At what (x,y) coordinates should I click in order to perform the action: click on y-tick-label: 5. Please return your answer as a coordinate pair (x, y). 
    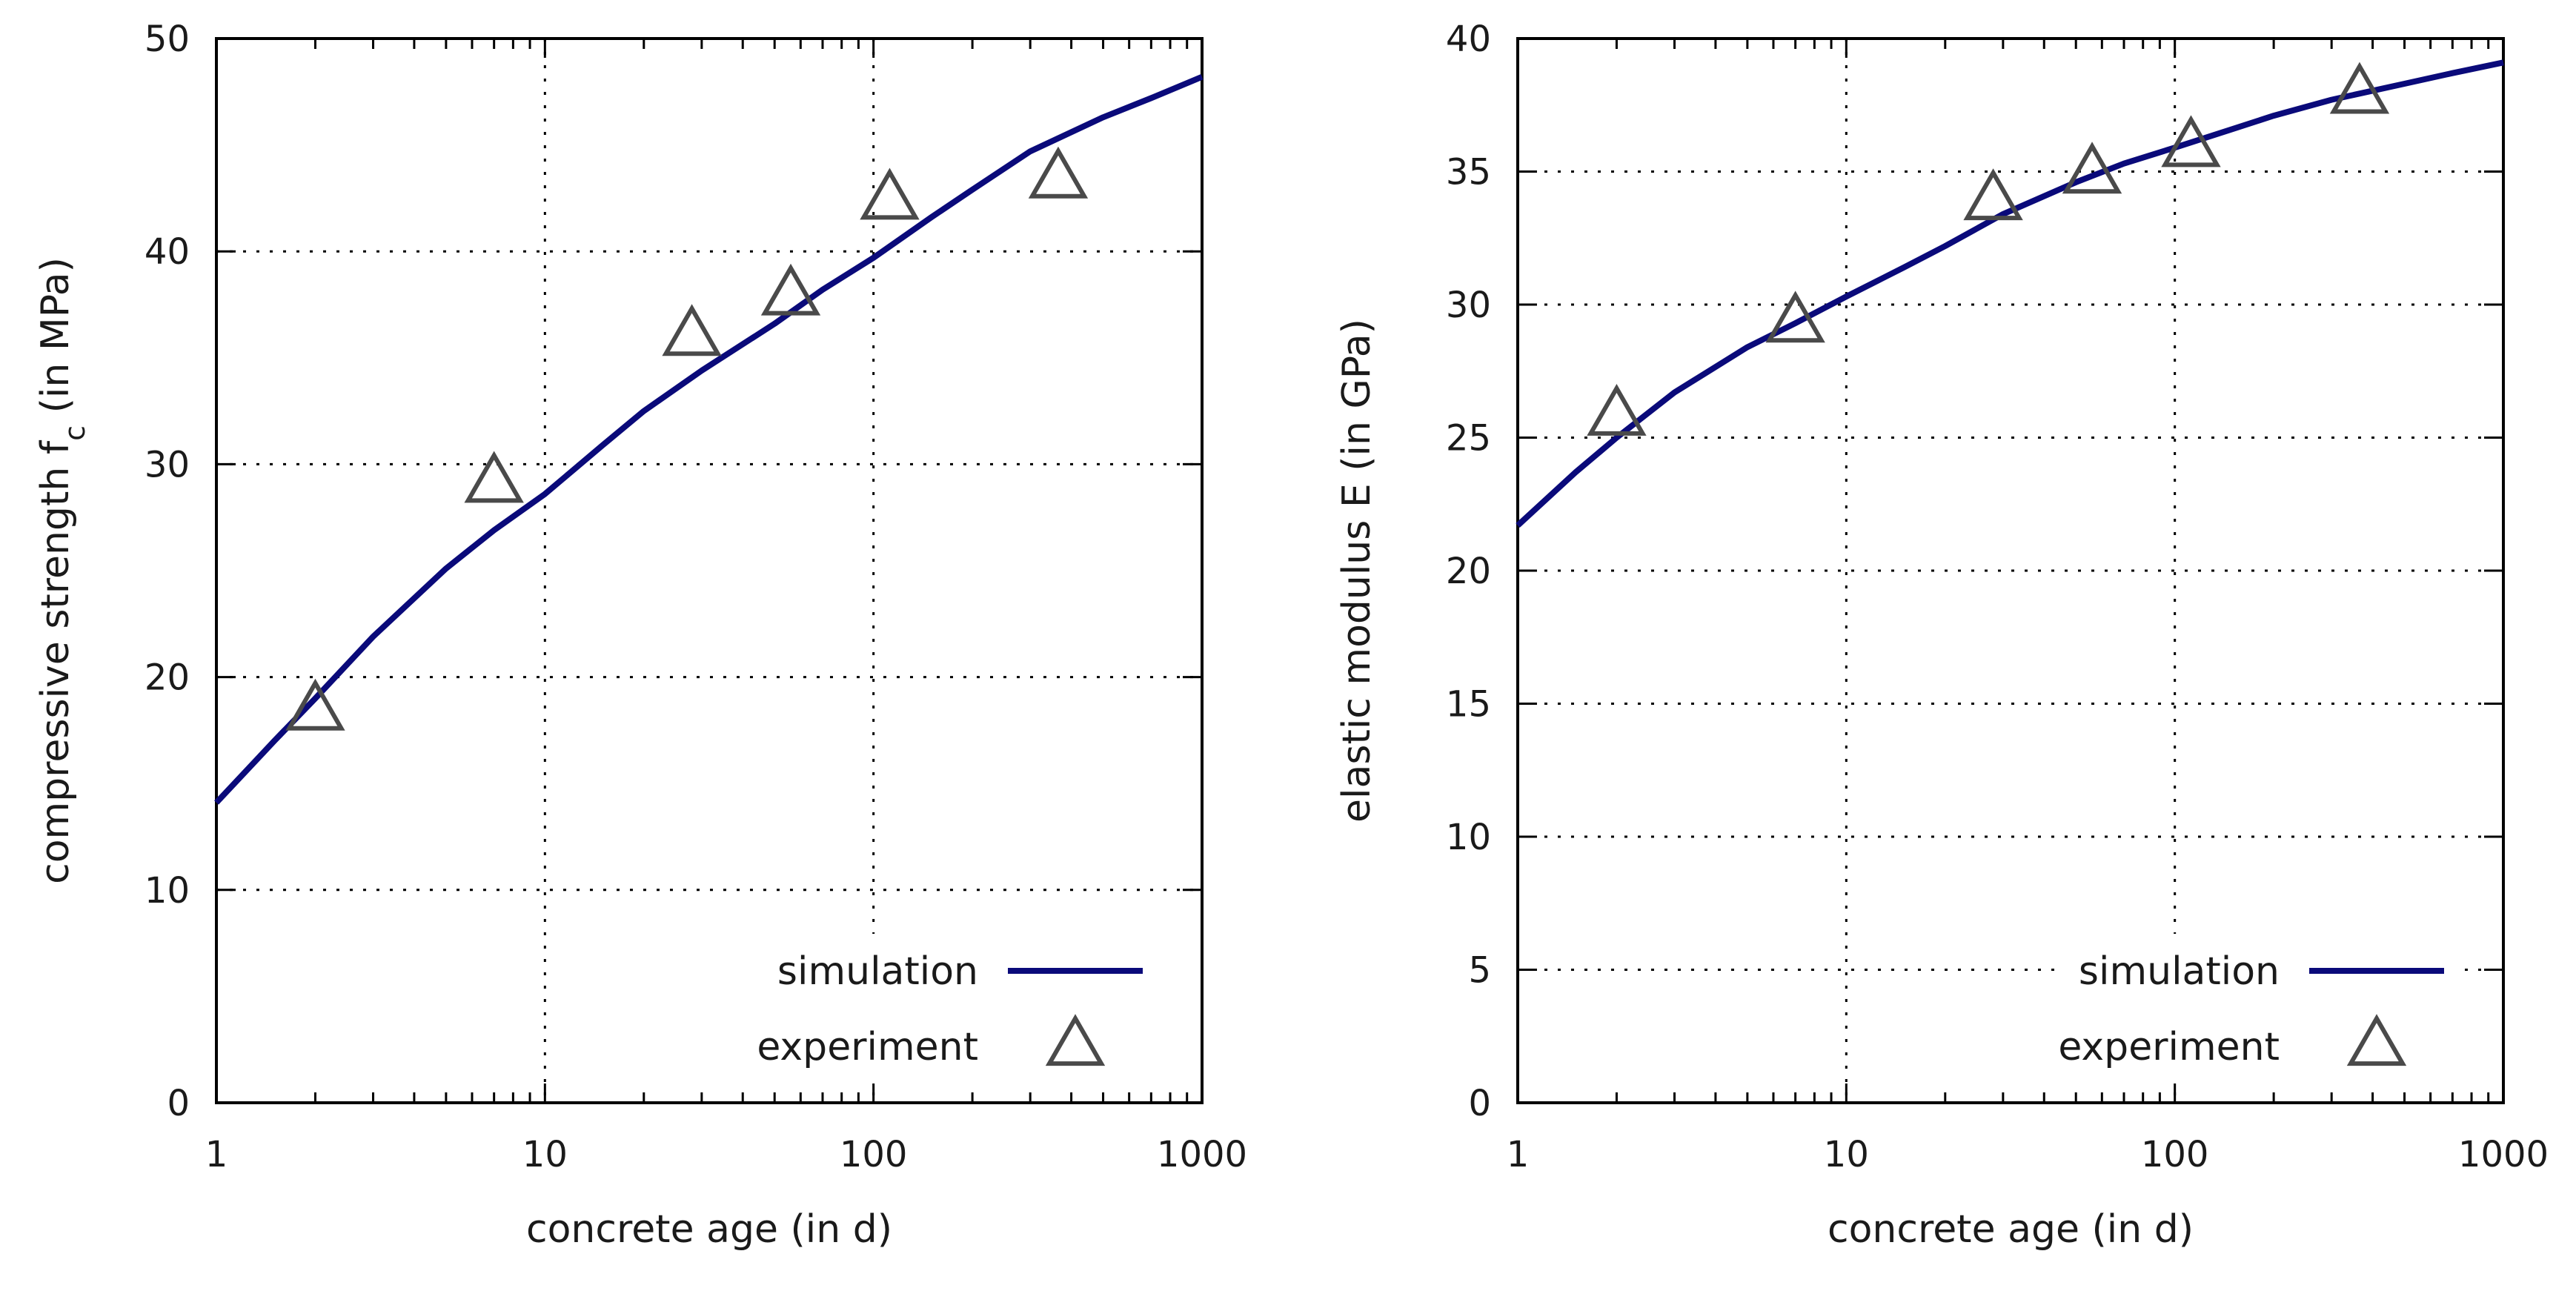
    Looking at the image, I should click on (1479, 971).